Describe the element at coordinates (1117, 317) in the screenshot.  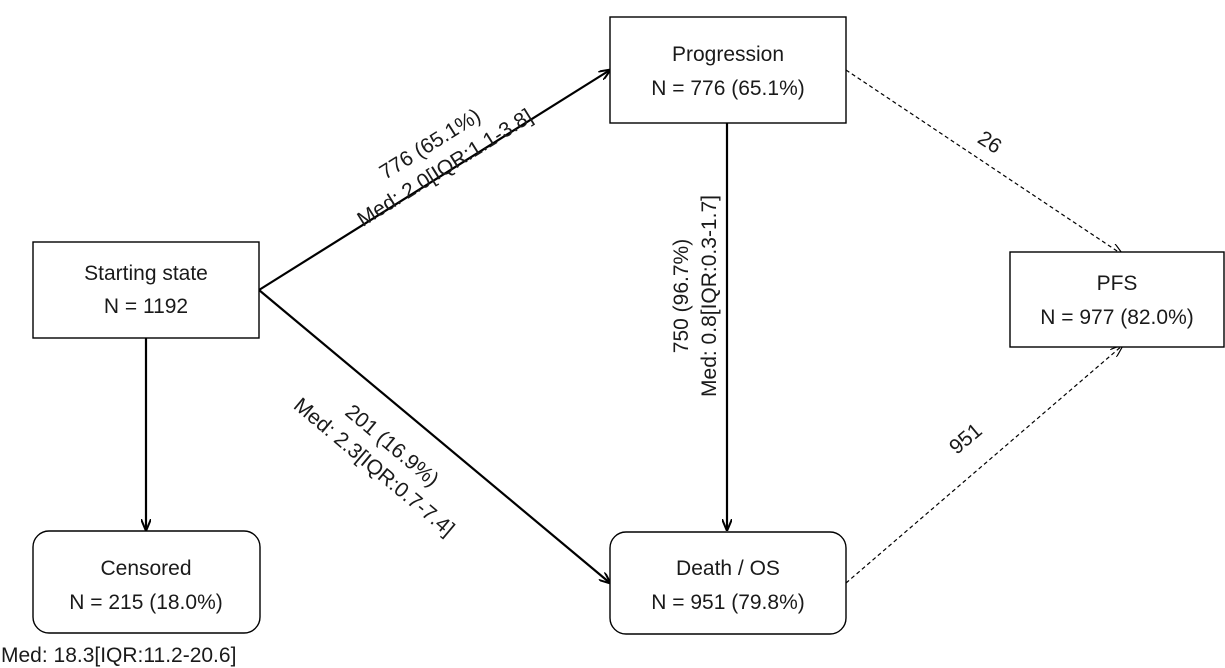
I see `node-pfs-count: N = 977 (82.0%)` at that location.